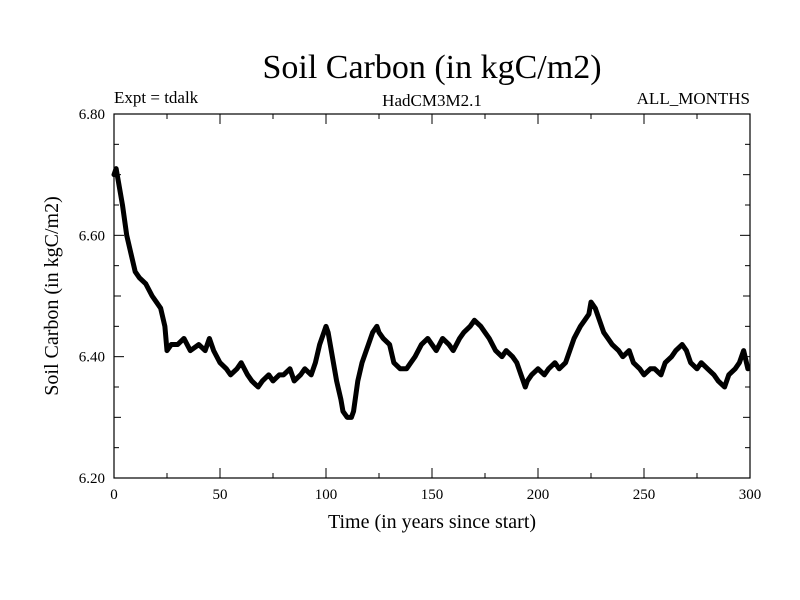 The image size is (800, 600). What do you see at coordinates (431, 67) in the screenshot?
I see `chart-title: Soil Carbon (in kgC/m2)` at bounding box center [431, 67].